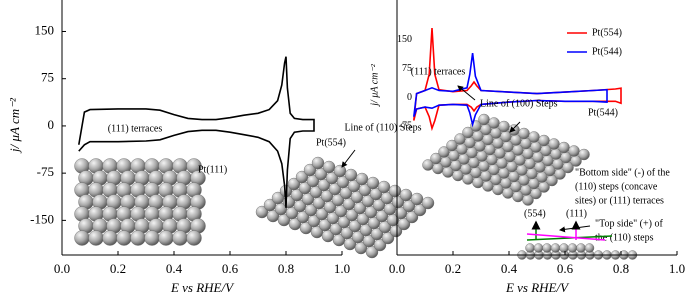 The width and height of the screenshot is (685, 299). I want to click on annotation: Line of (110) Steps, so click(382, 127).